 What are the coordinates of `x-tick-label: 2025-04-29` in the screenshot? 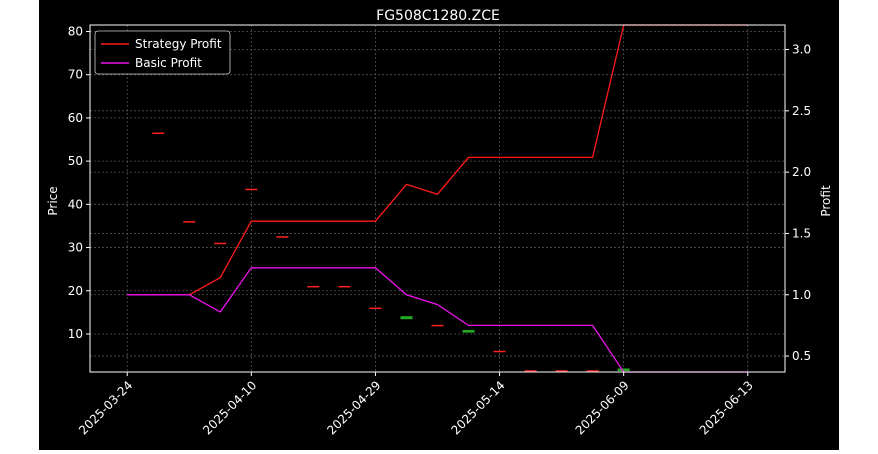 It's located at (353, 407).